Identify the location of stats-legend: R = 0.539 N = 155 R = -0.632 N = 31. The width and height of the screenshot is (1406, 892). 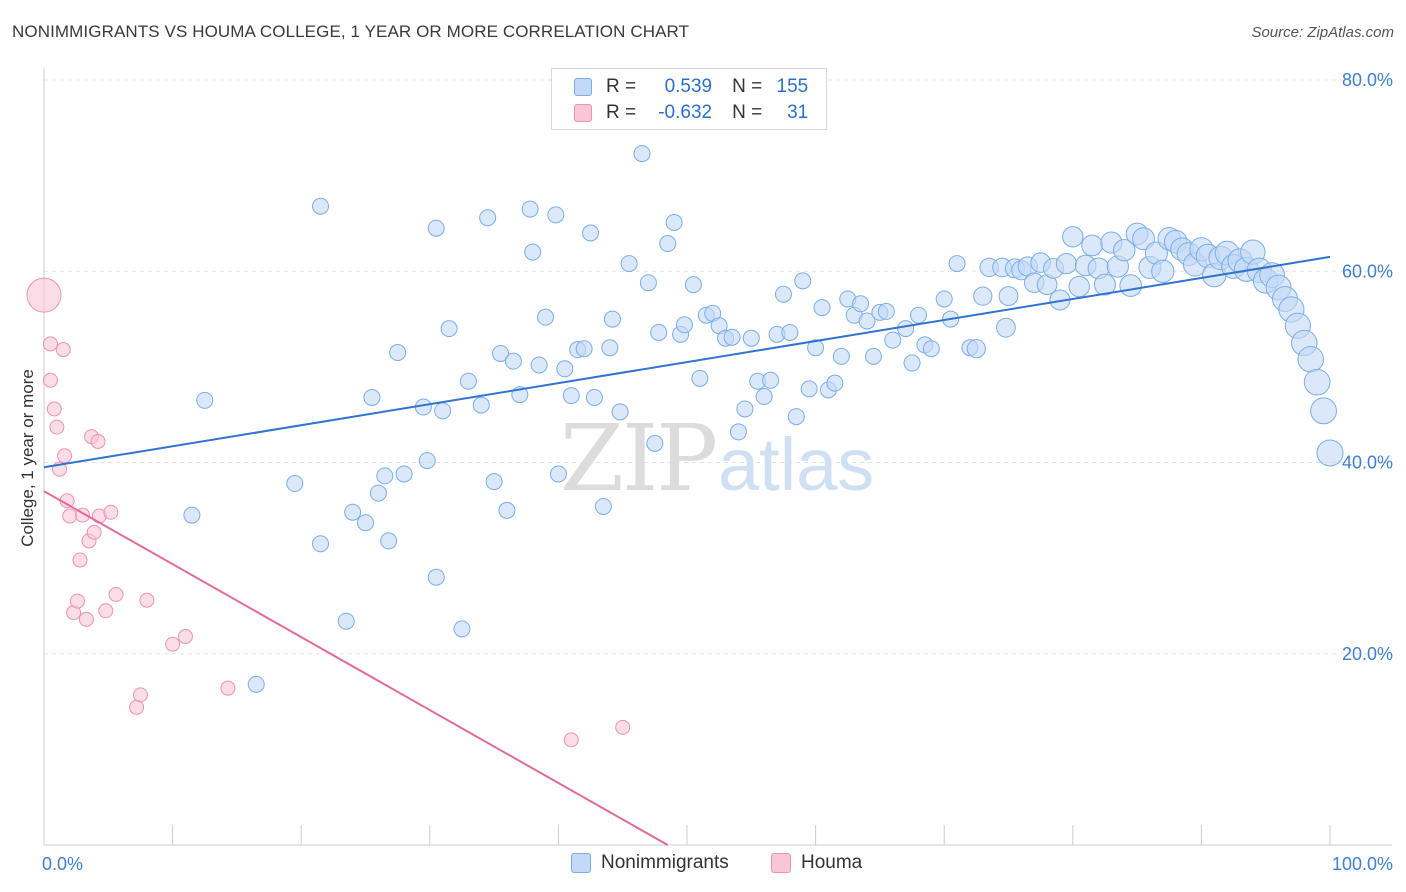
(689, 99).